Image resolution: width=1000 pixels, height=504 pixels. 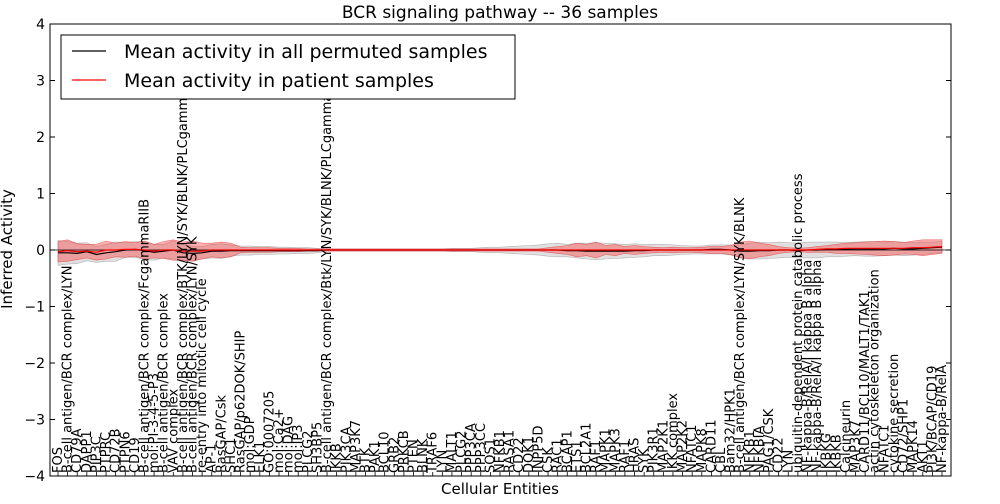 What do you see at coordinates (135, 455) in the screenshot?
I see `entity-label: CD19` at bounding box center [135, 455].